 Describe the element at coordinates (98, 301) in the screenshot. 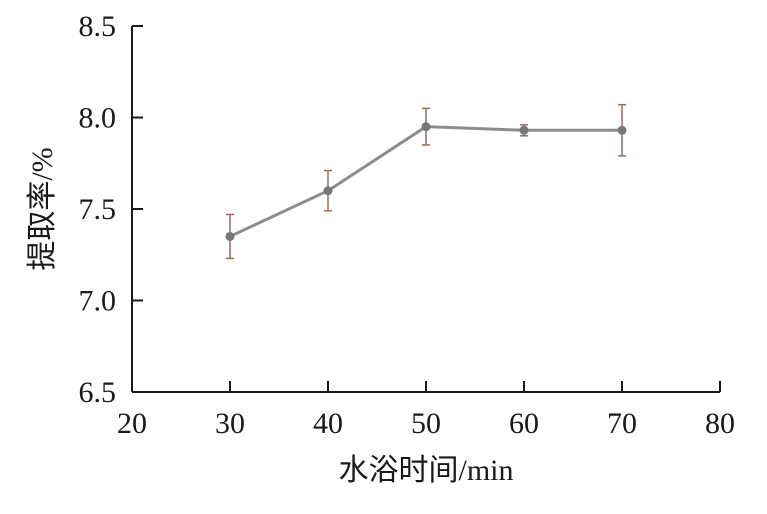

I see `y-tick-label: 7.0` at that location.